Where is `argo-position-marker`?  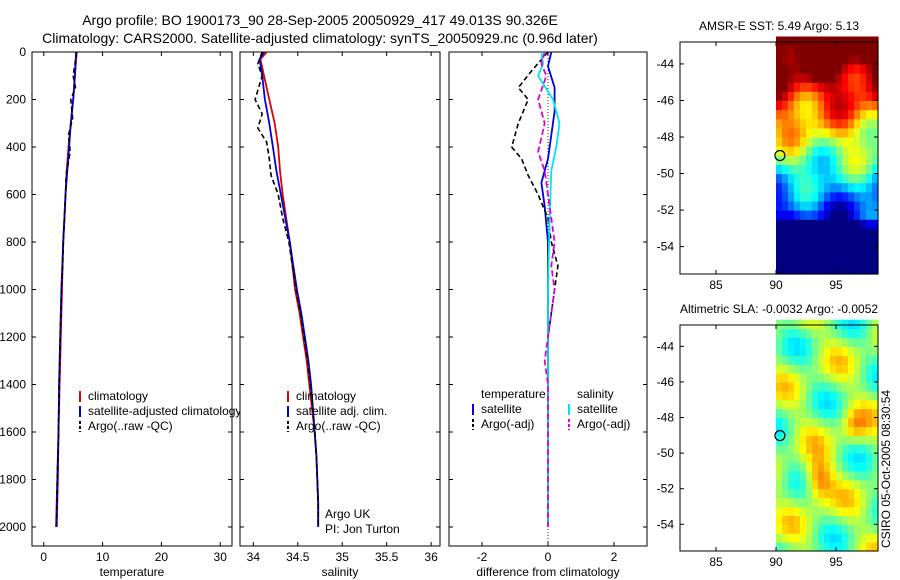 argo-position-marker is located at coordinates (780, 435).